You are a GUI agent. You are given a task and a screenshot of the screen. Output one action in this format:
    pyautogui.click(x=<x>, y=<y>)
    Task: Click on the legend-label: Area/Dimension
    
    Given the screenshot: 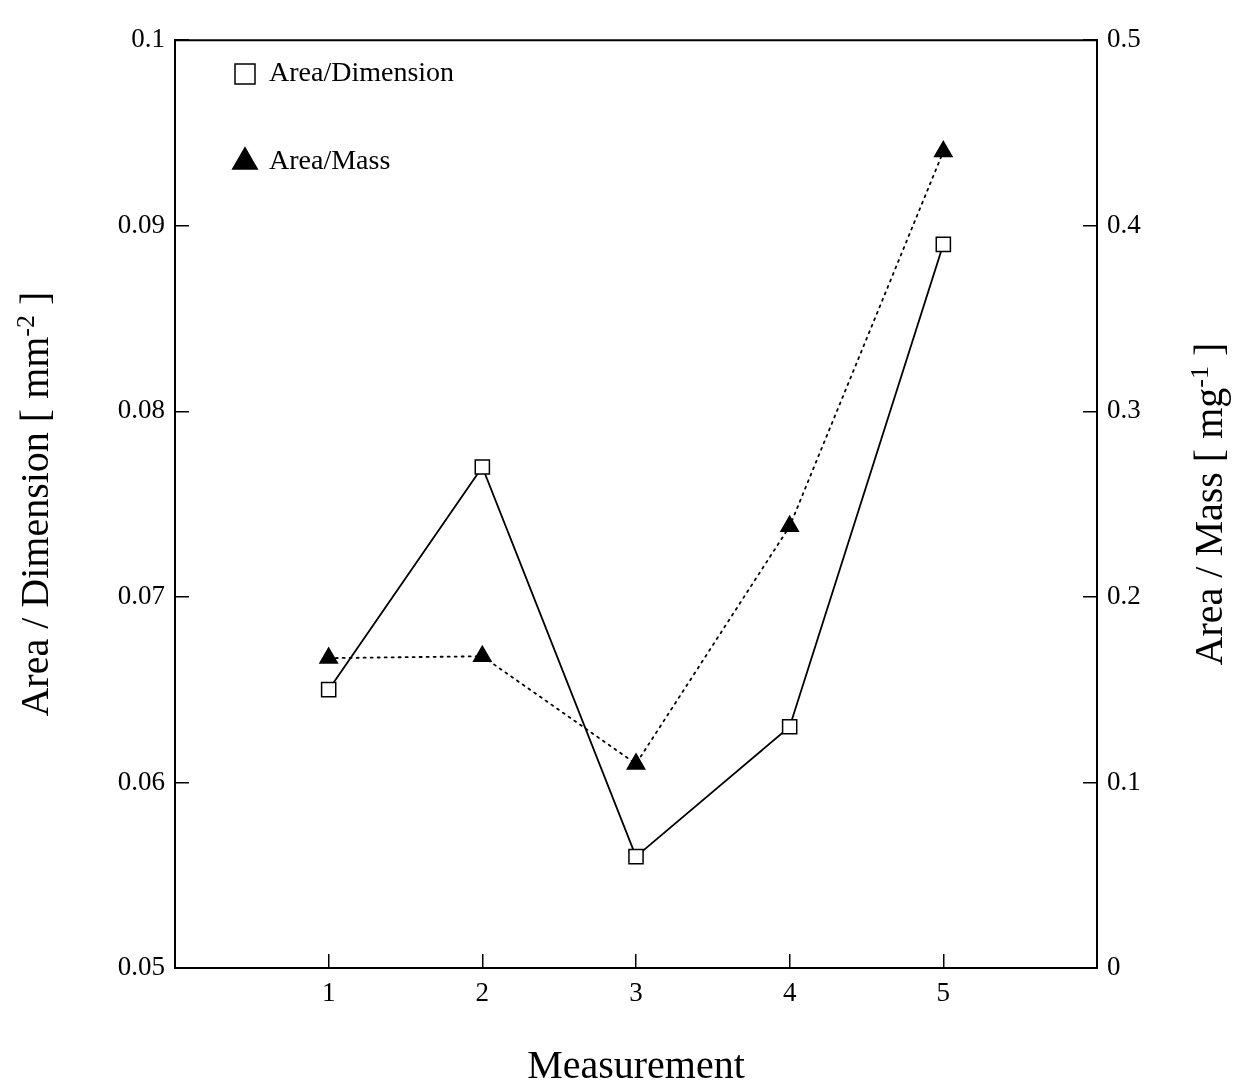 What is the action you would take?
    pyautogui.click(x=362, y=72)
    